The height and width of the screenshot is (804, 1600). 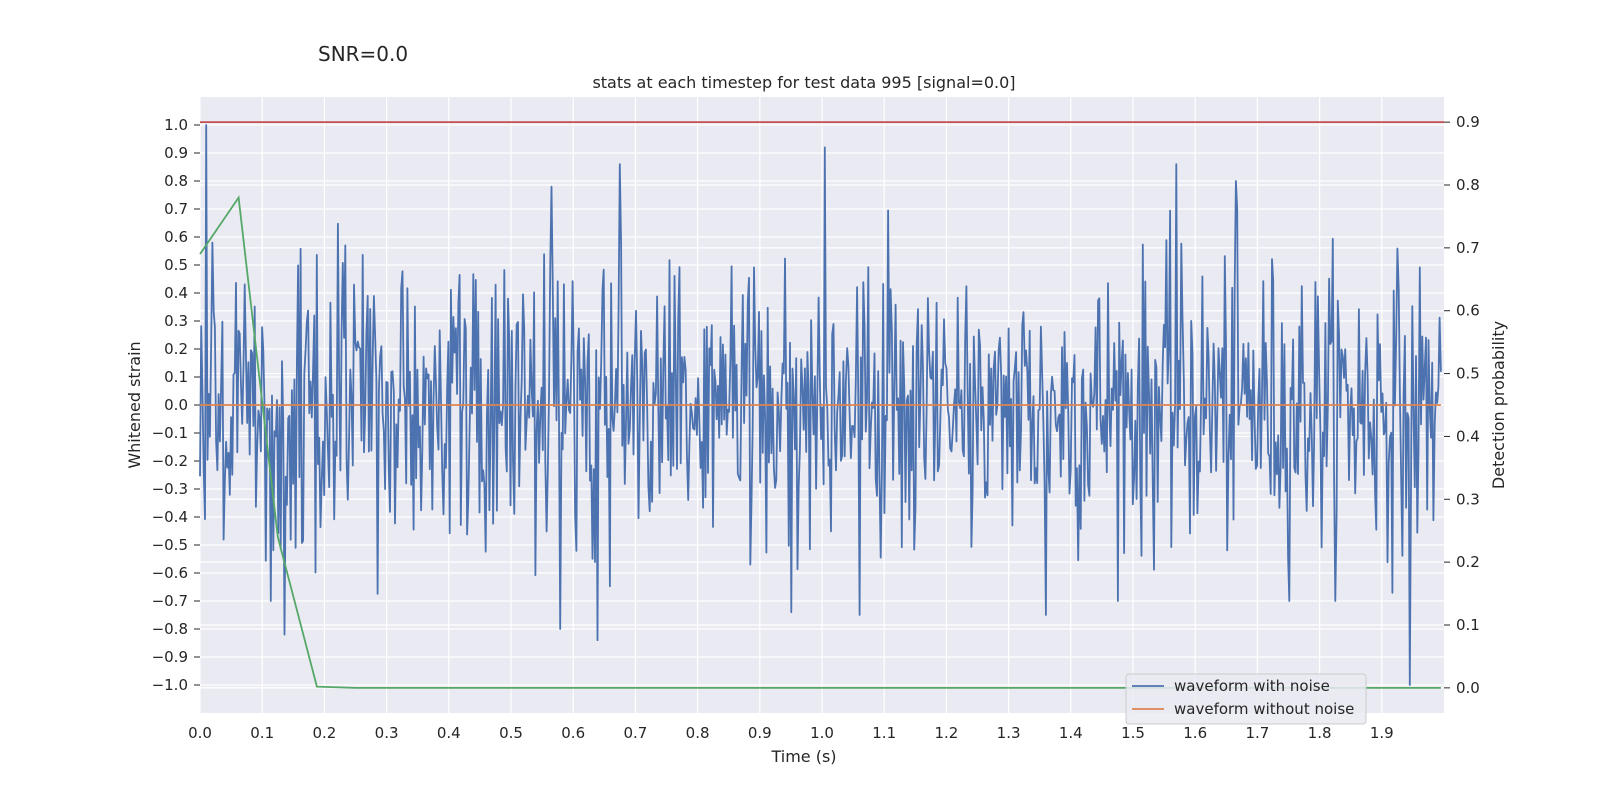 What do you see at coordinates (170, 657) in the screenshot?
I see `y-left-tick-label: −0.9` at bounding box center [170, 657].